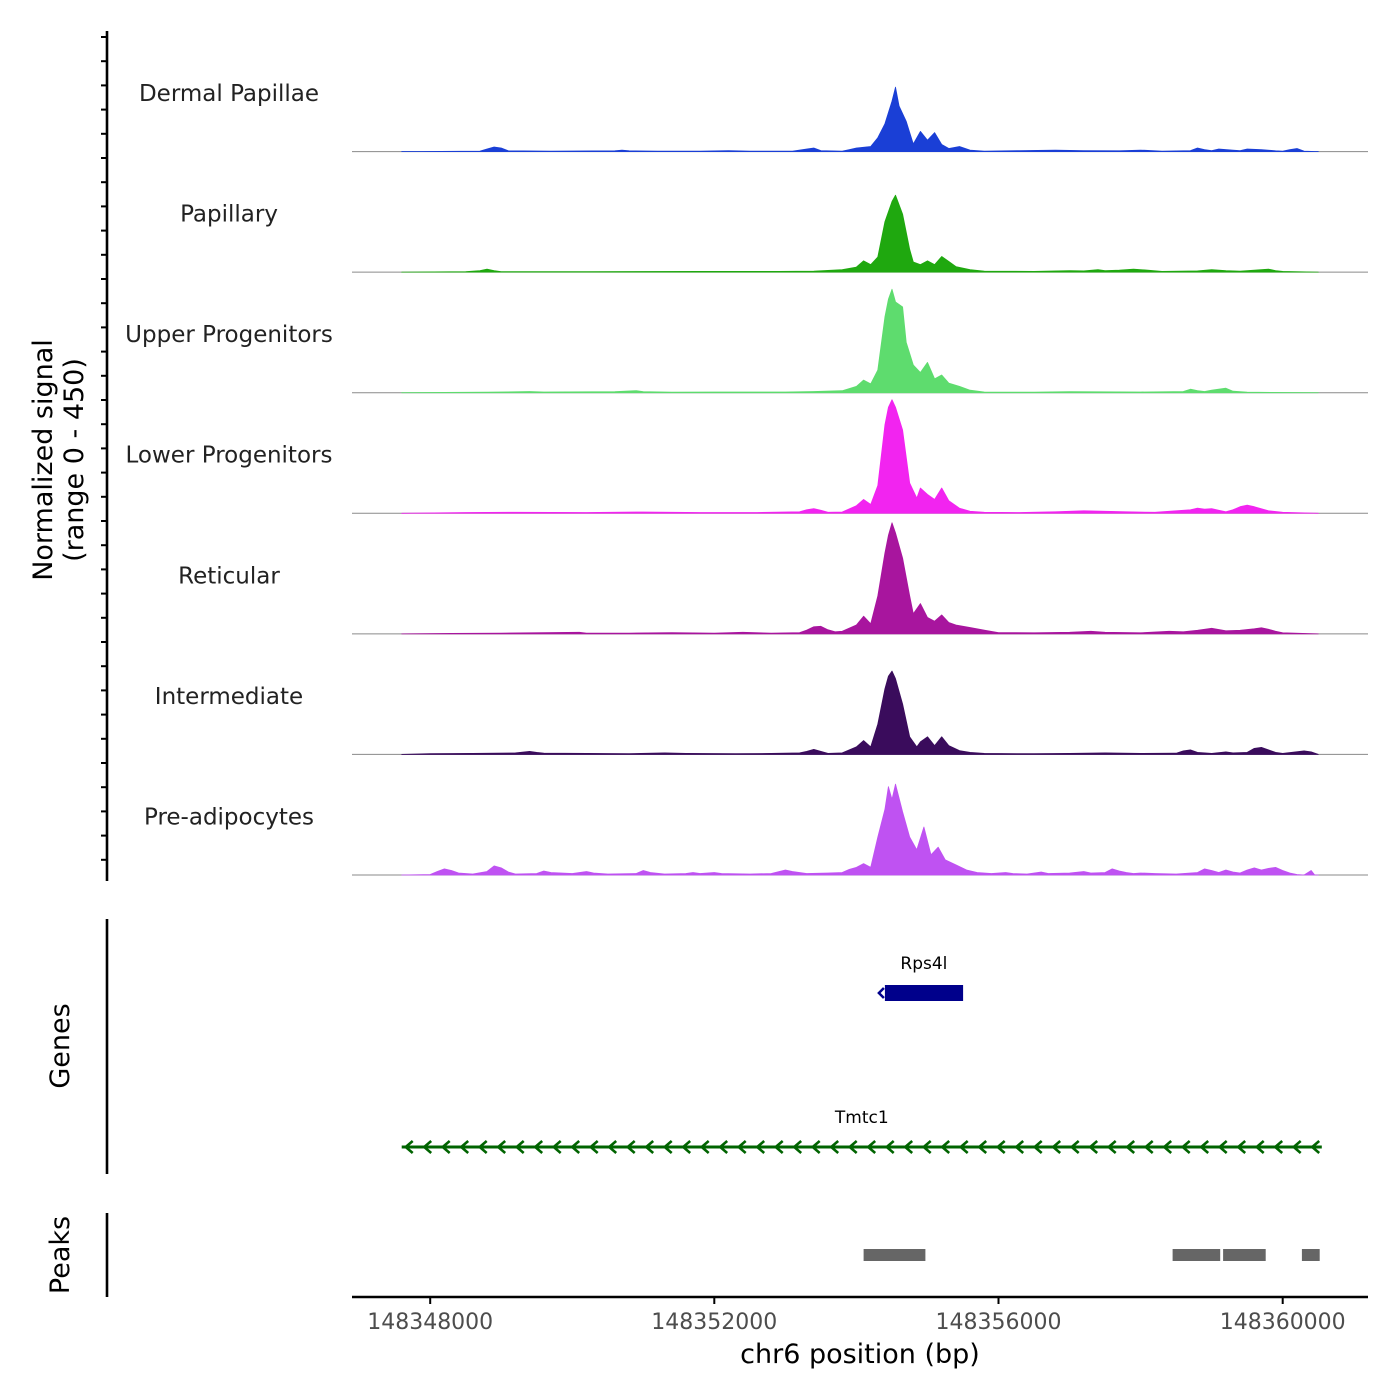  What do you see at coordinates (1091, 1255) in the screenshot?
I see `peaks-panel` at bounding box center [1091, 1255].